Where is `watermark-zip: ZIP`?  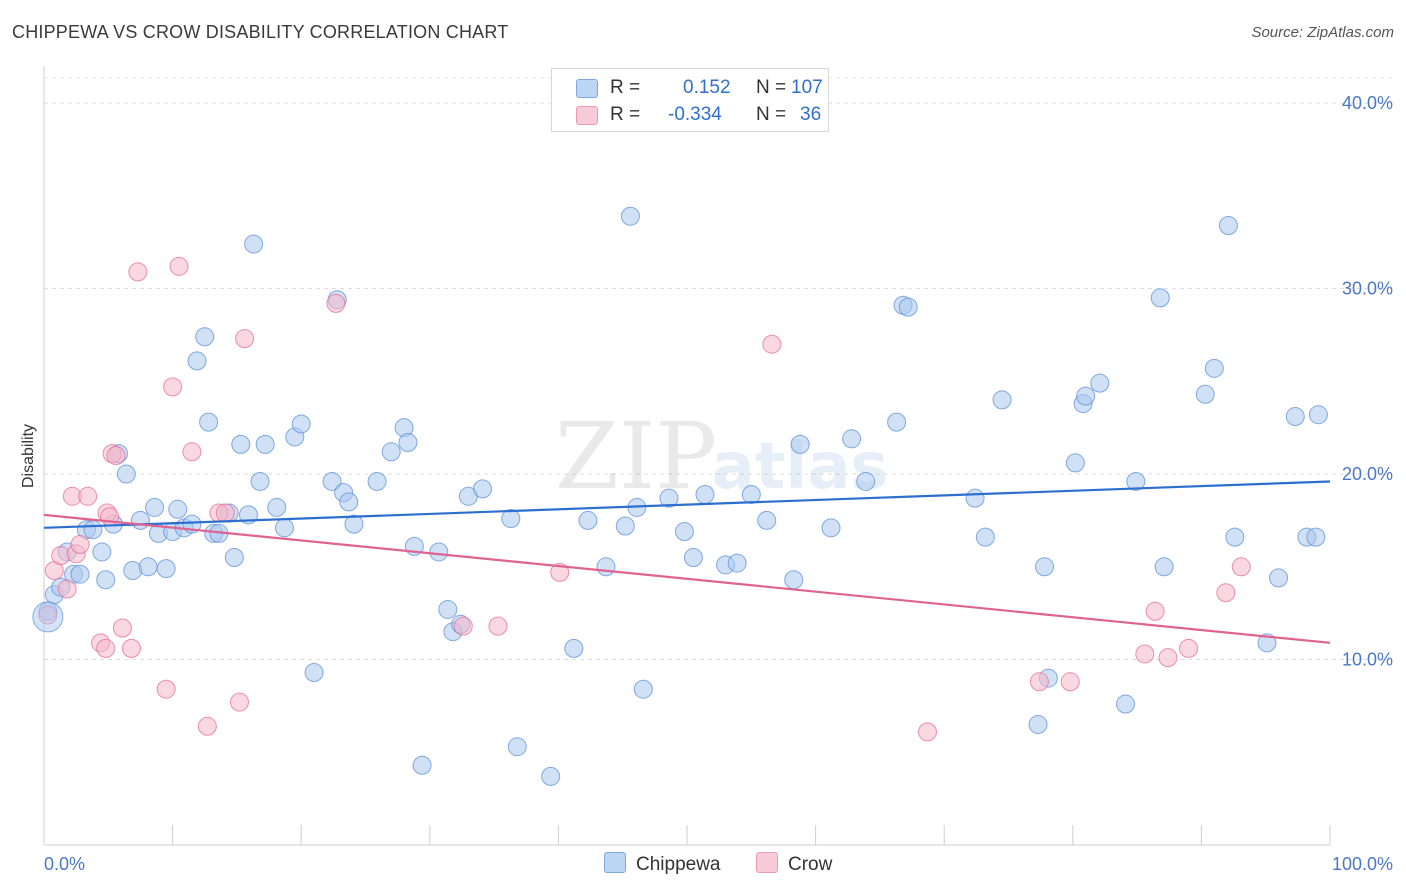
watermark-zip: ZIP is located at coordinates (636, 456).